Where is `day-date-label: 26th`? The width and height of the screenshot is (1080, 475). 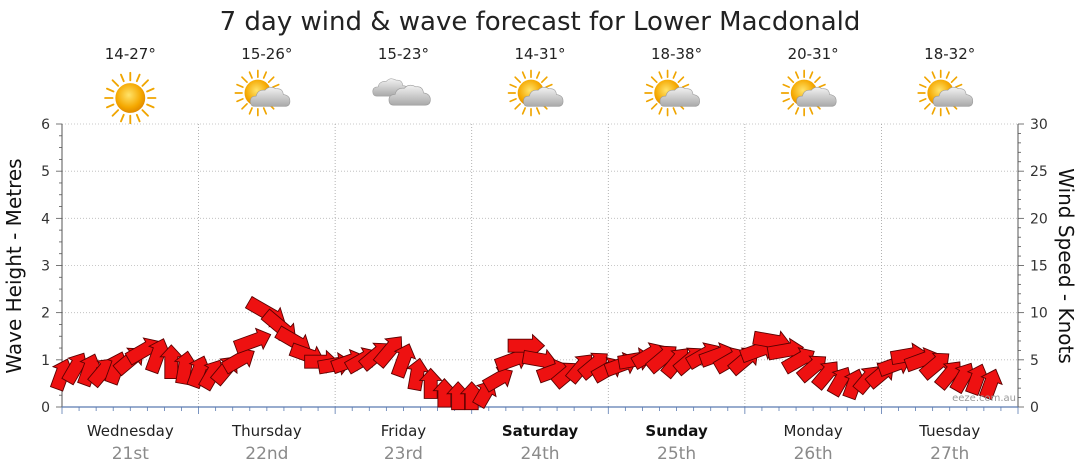 day-date-label: 26th is located at coordinates (813, 454).